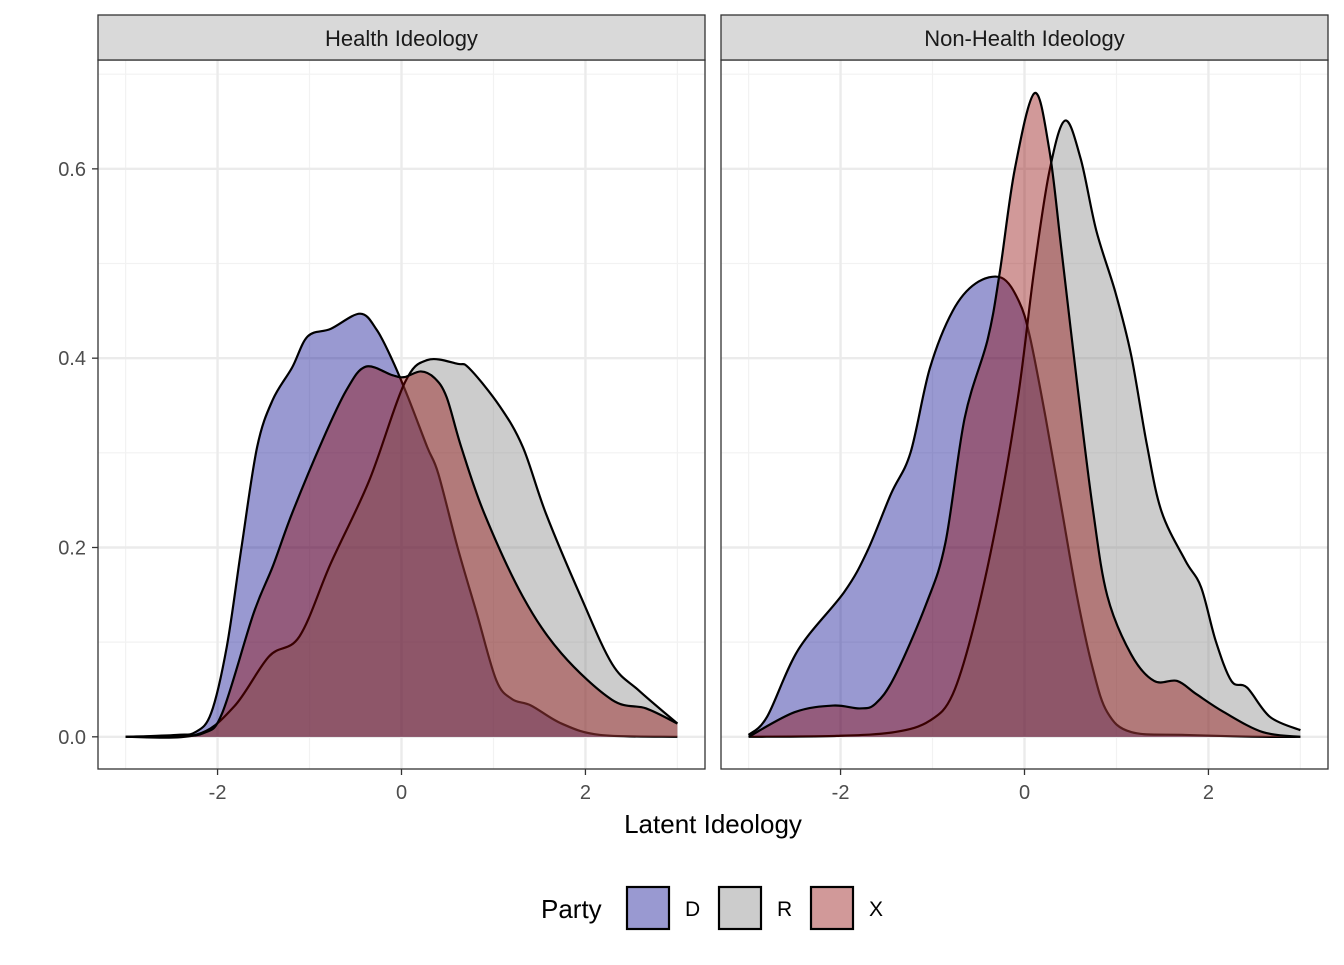 The height and width of the screenshot is (965, 1344). I want to click on legend-key-X, so click(832, 908).